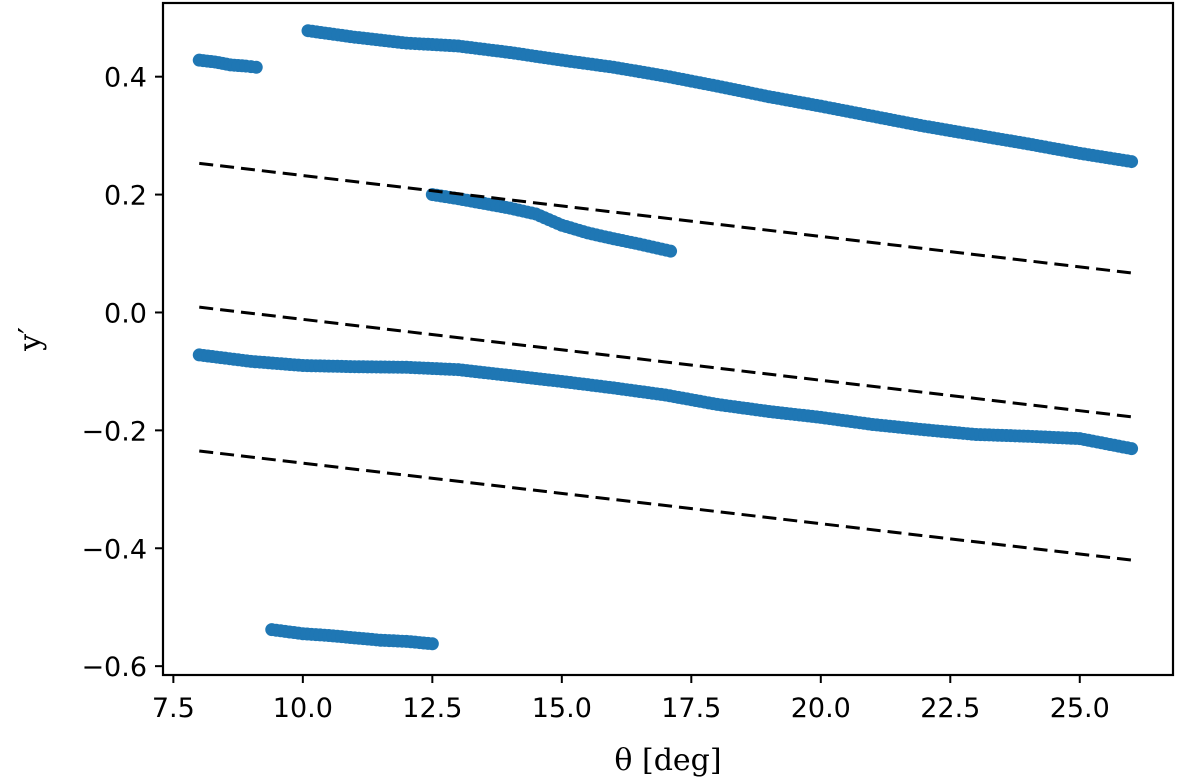  What do you see at coordinates (432, 708) in the screenshot?
I see `x-tick-label: 12.5` at bounding box center [432, 708].